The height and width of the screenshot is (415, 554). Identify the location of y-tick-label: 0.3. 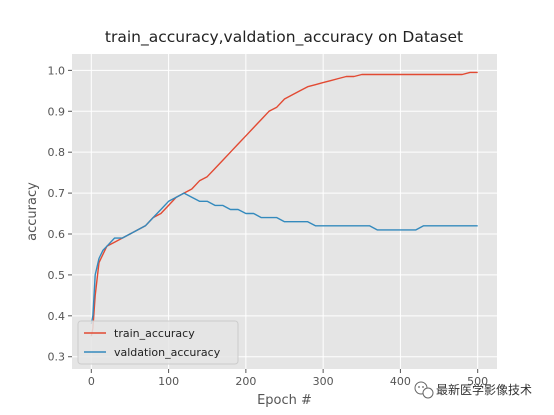
(57, 357).